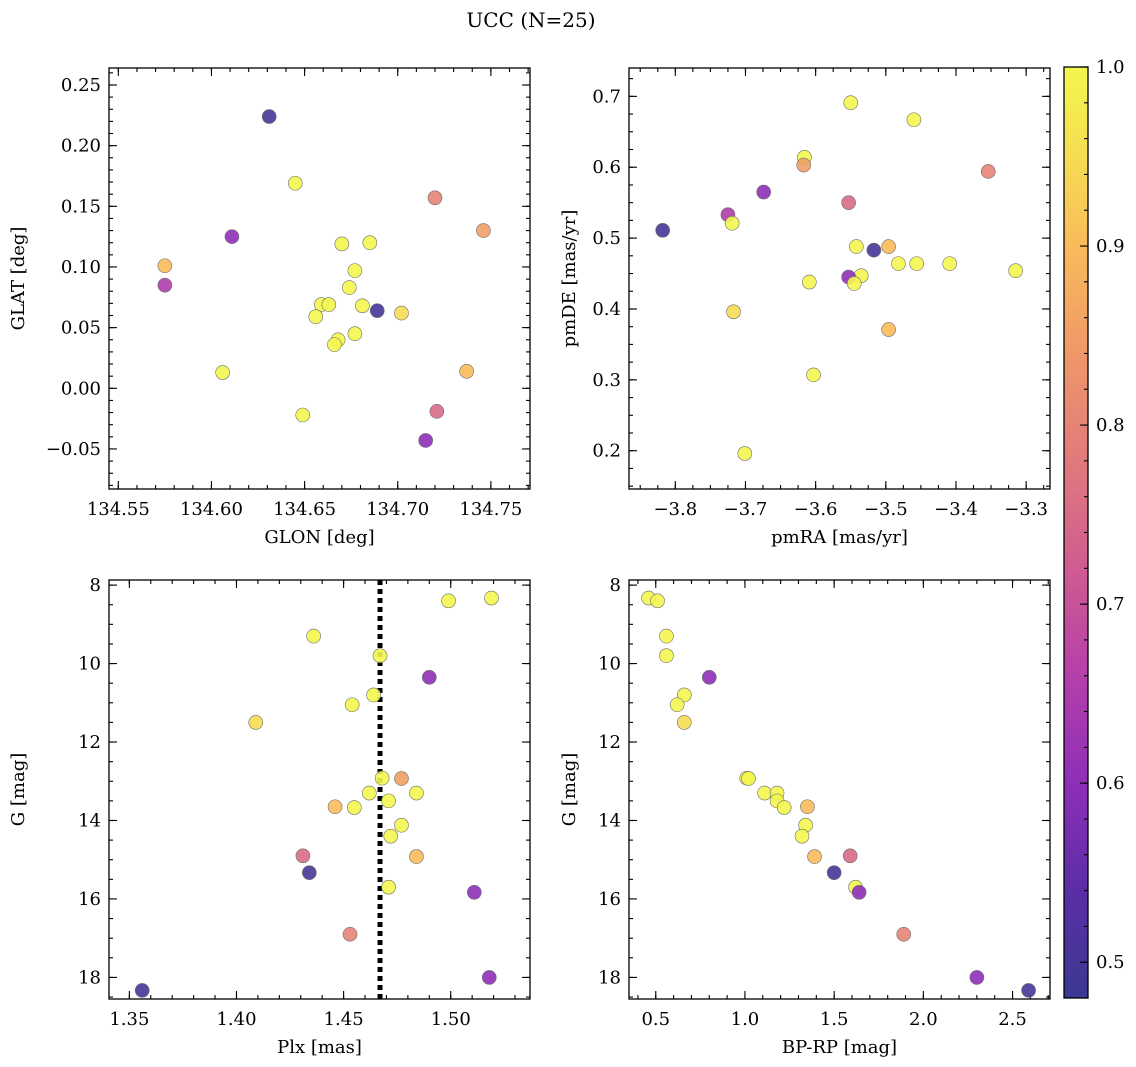 The image size is (1136, 1067). I want to click on x-axis-label: GLON [deg], so click(319, 537).